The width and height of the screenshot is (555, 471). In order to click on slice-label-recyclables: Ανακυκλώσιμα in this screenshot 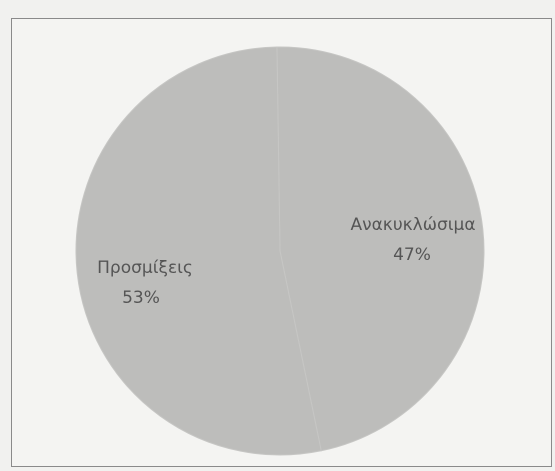, I will do `click(412, 225)`.